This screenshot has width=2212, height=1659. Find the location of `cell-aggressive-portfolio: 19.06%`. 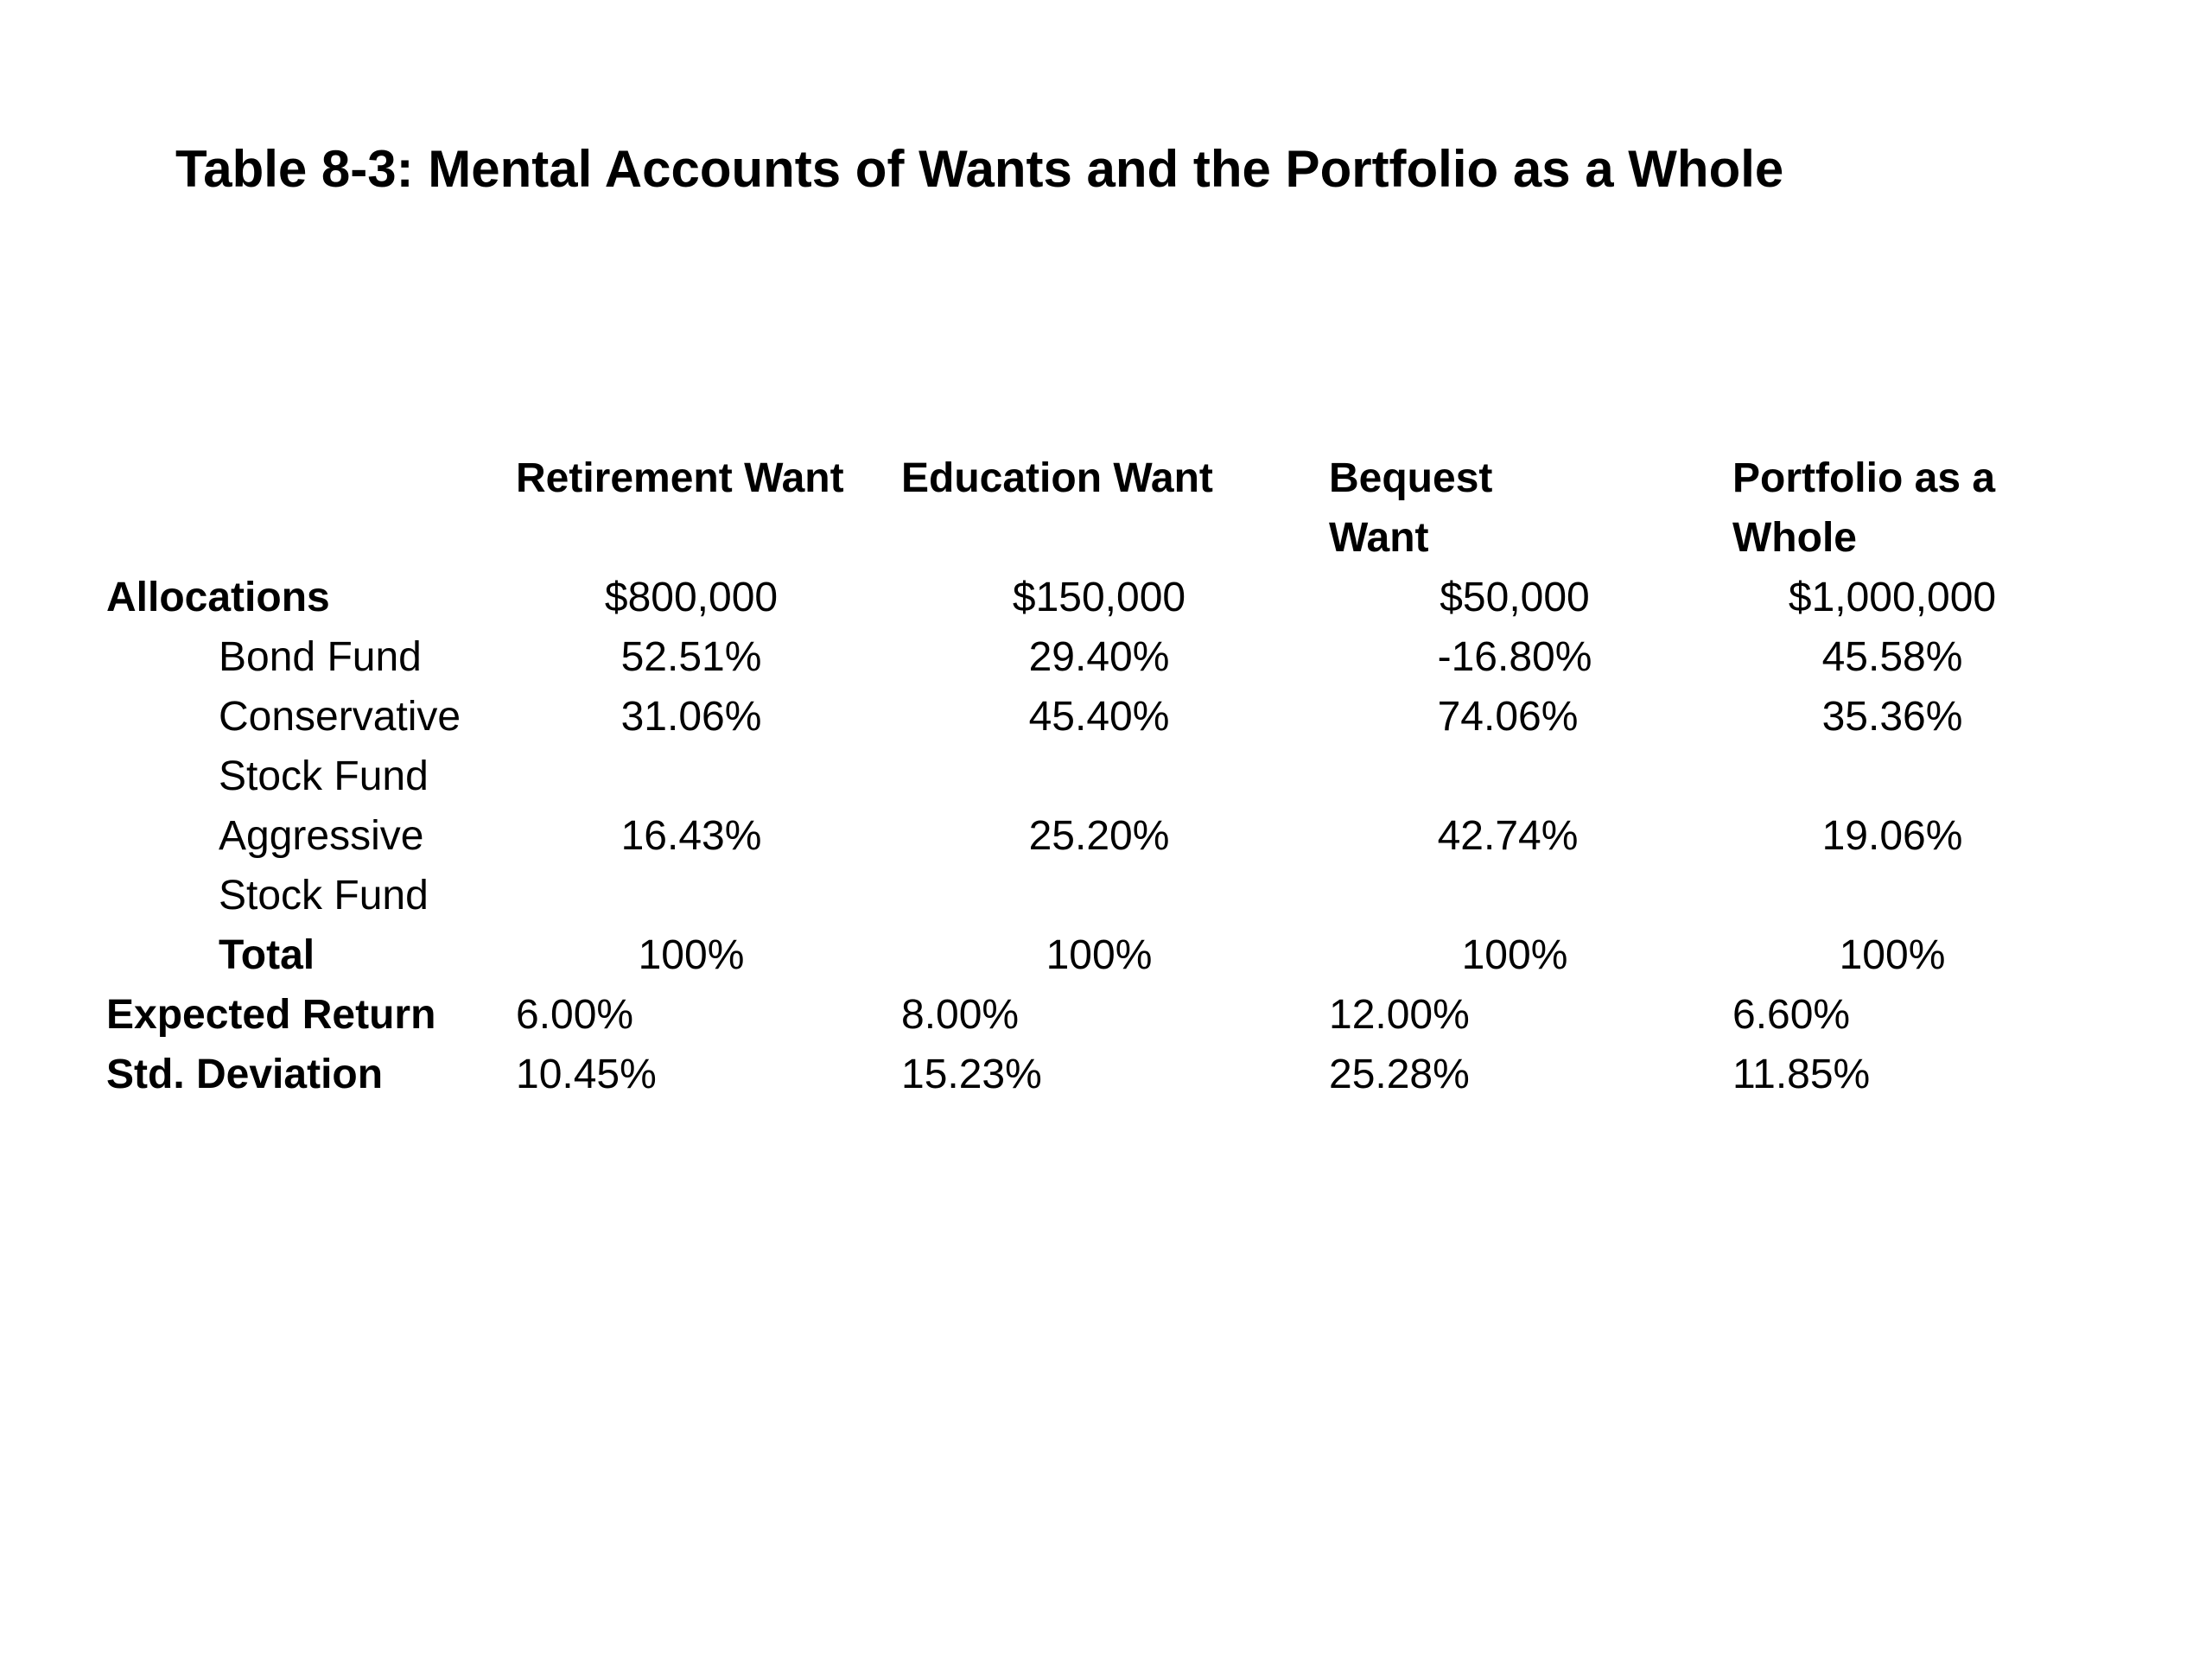

cell-aggressive-portfolio: 19.06% is located at coordinates (1892, 836).